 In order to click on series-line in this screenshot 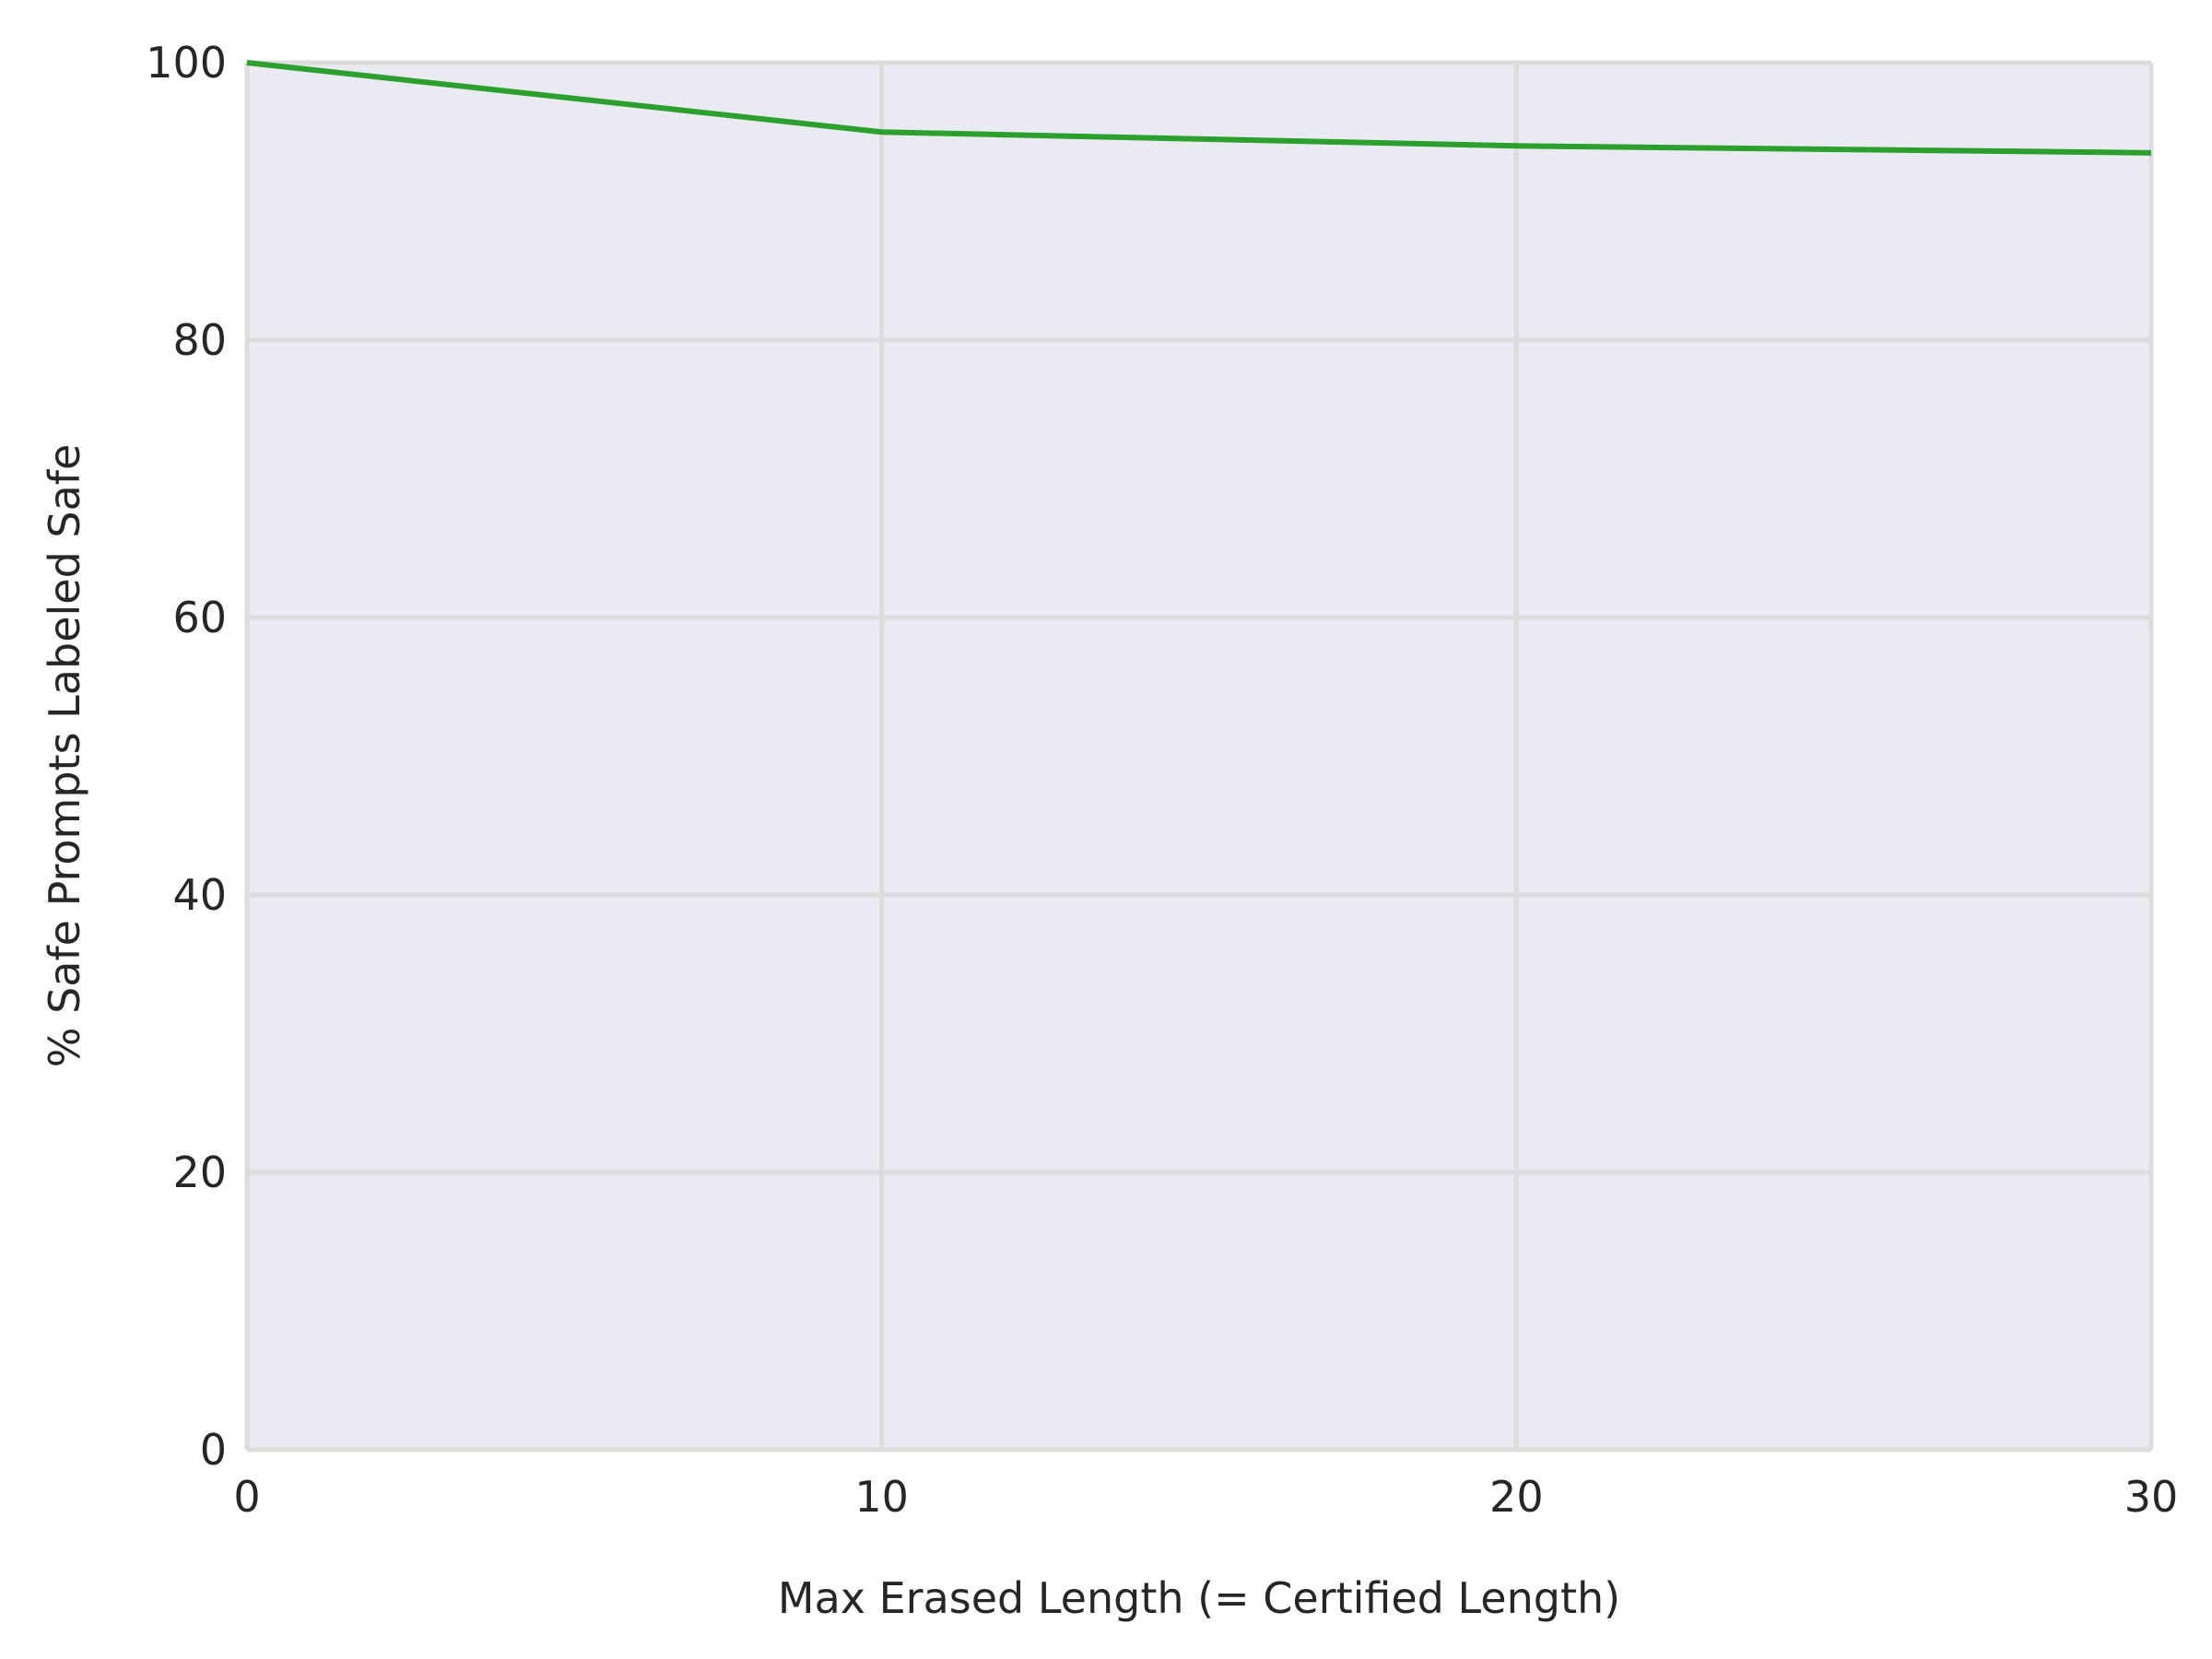, I will do `click(1199, 108)`.